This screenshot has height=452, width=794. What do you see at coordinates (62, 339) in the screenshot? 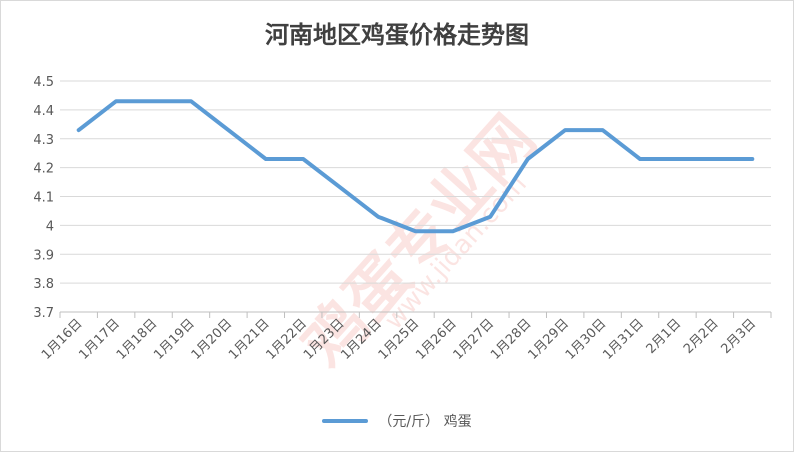
I see `x-tick-label: 1月16日` at bounding box center [62, 339].